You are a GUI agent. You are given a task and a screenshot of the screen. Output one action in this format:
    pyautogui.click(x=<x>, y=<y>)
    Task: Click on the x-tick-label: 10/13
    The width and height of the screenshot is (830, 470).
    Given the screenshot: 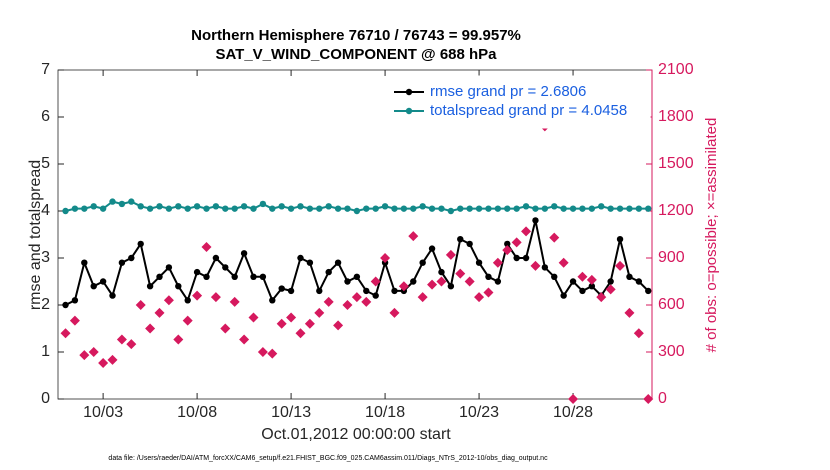 What is the action you would take?
    pyautogui.click(x=291, y=412)
    